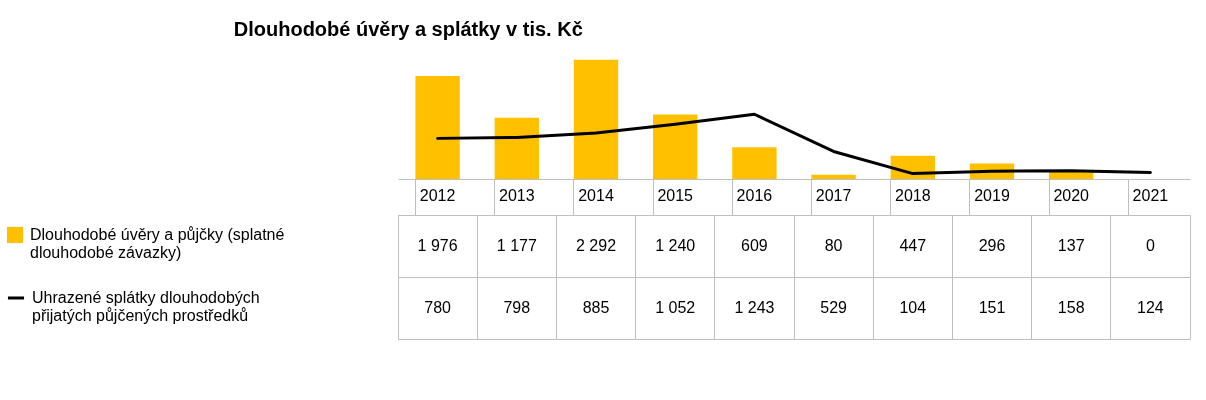  I want to click on data-label: 158, so click(1071, 307).